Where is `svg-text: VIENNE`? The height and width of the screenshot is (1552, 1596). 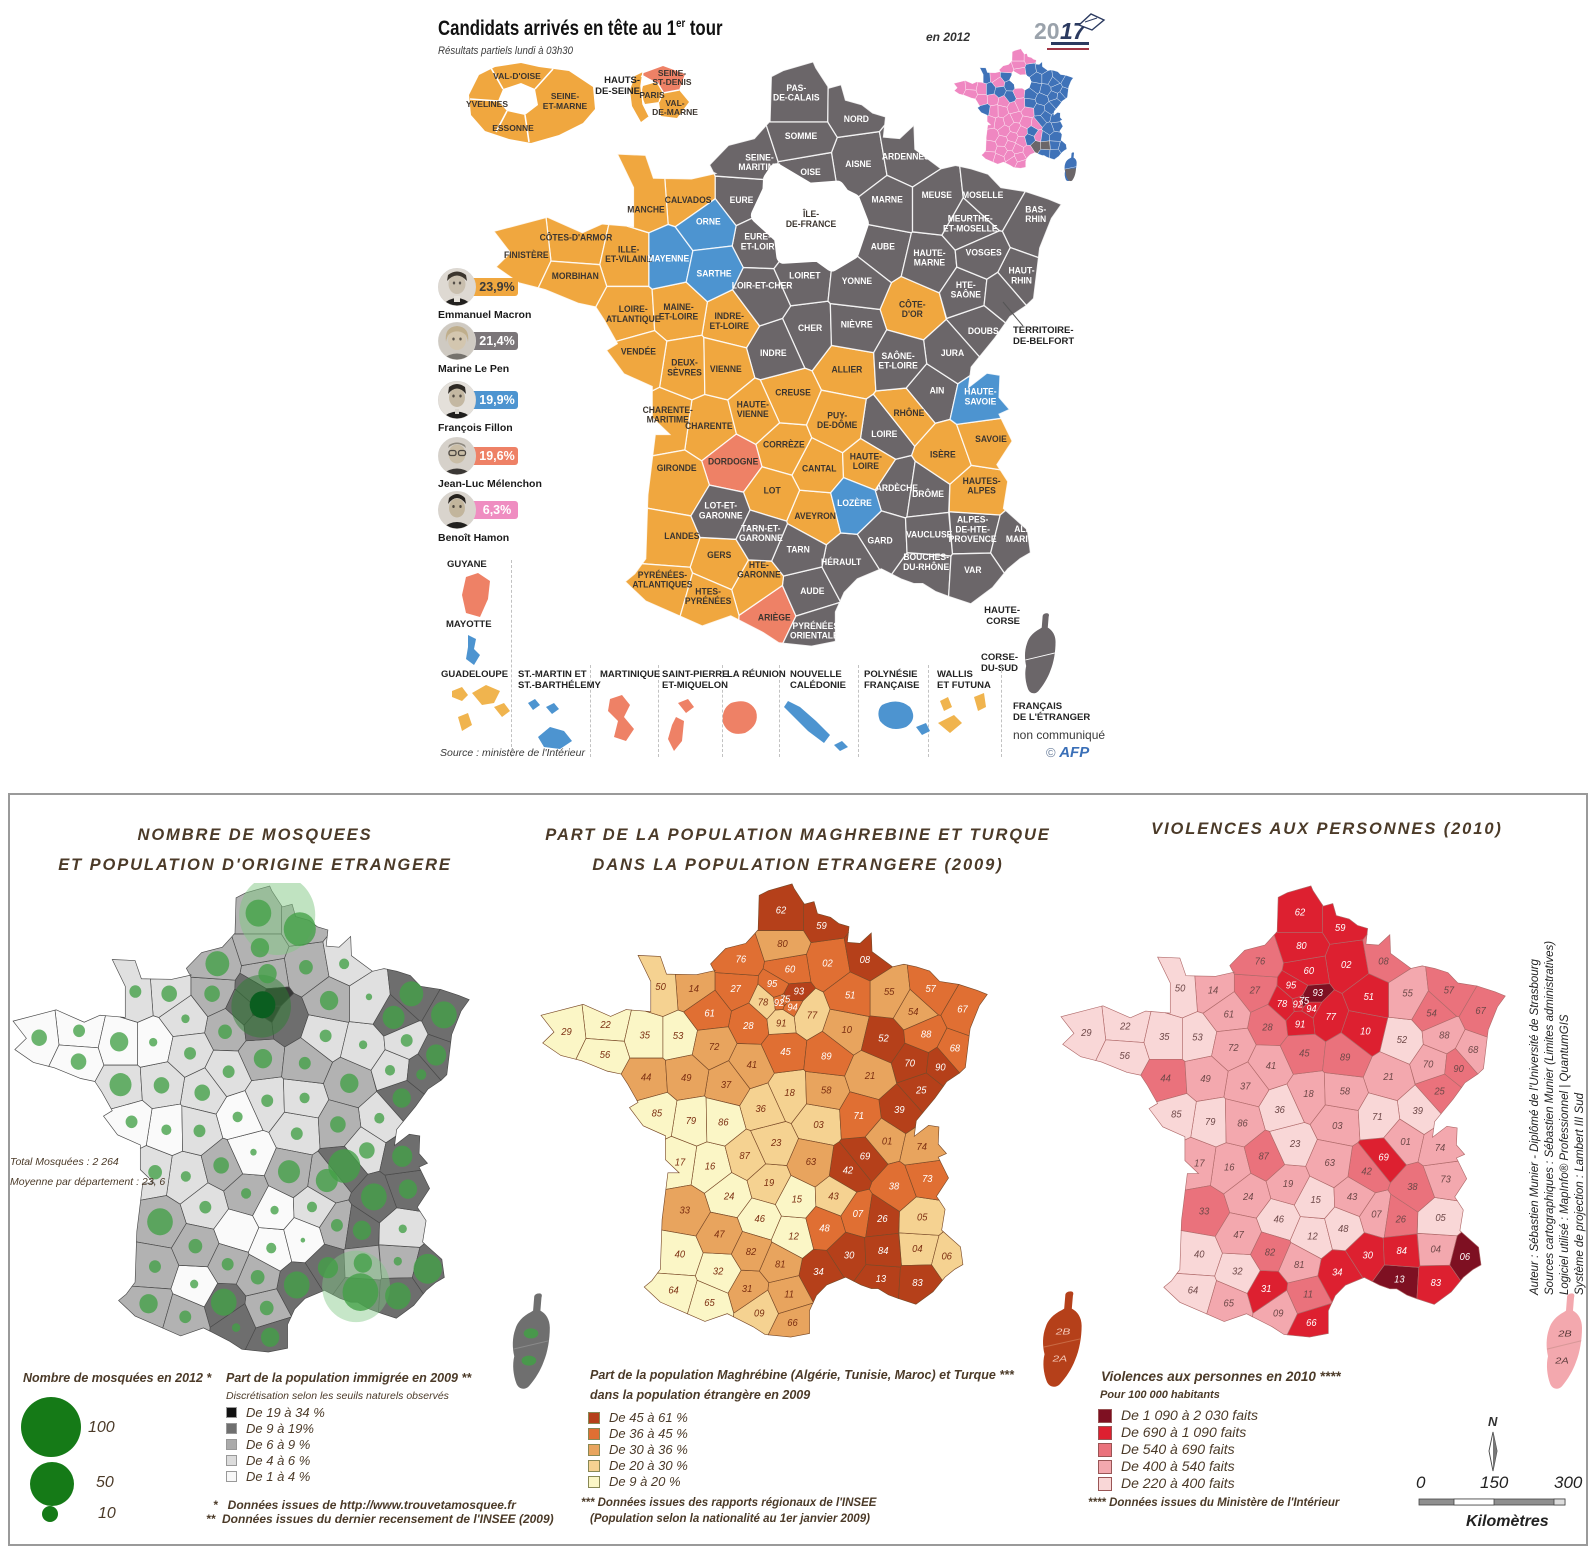 svg-text: VIENNE is located at coordinates (726, 369).